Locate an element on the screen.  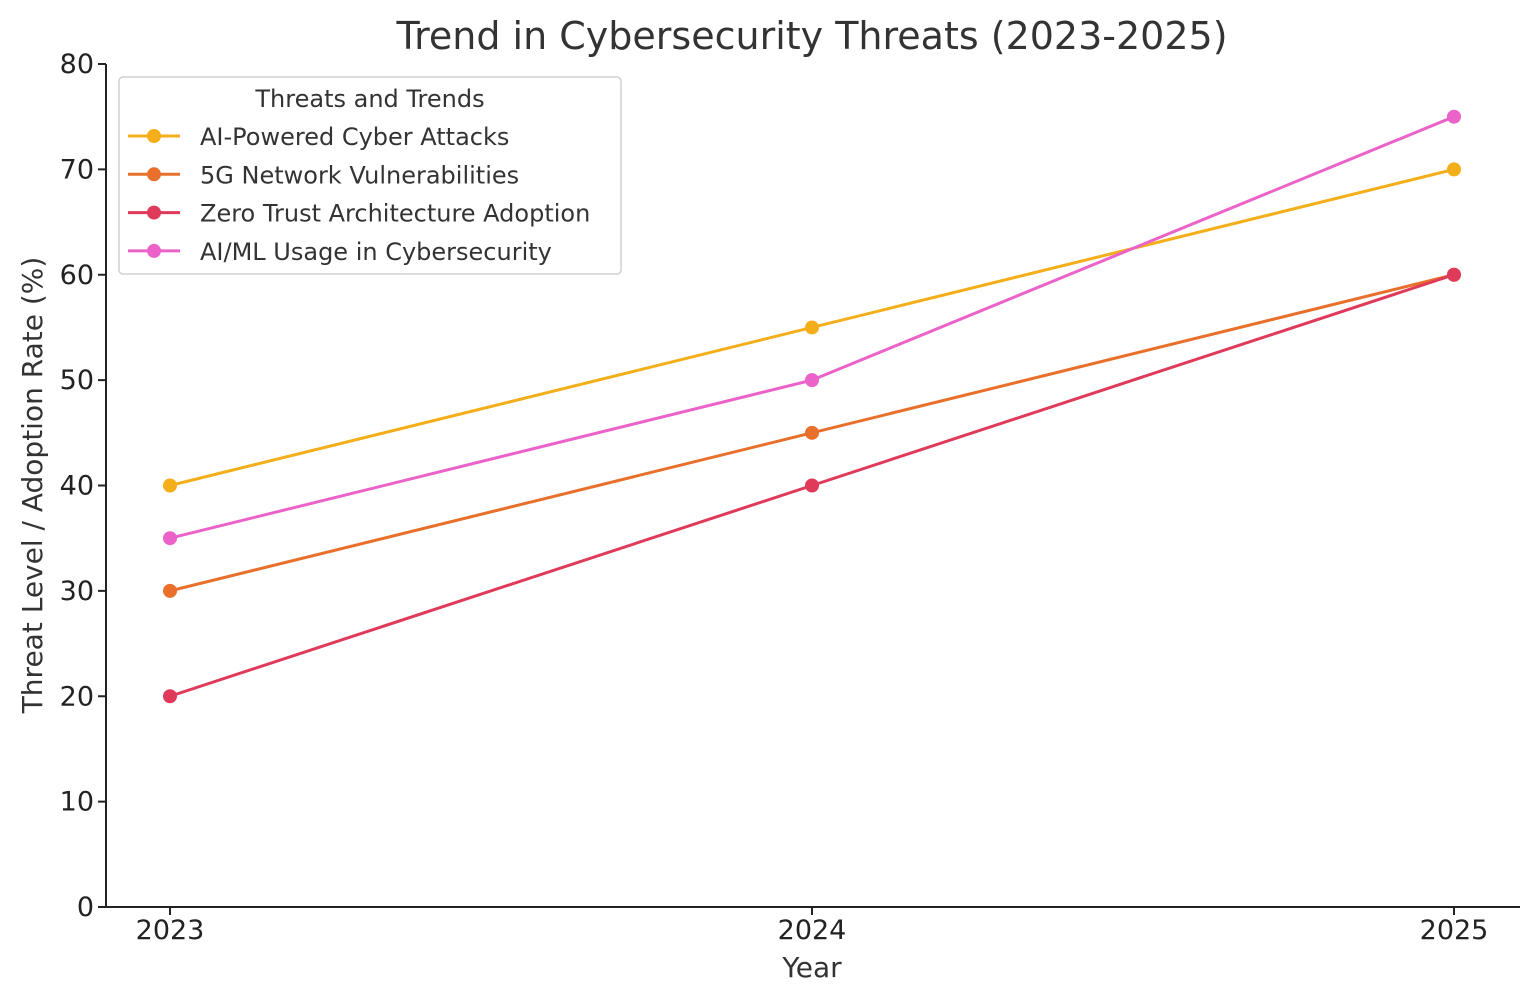
legend-label: AI-Powered Cyber Attacks is located at coordinates (354, 137).